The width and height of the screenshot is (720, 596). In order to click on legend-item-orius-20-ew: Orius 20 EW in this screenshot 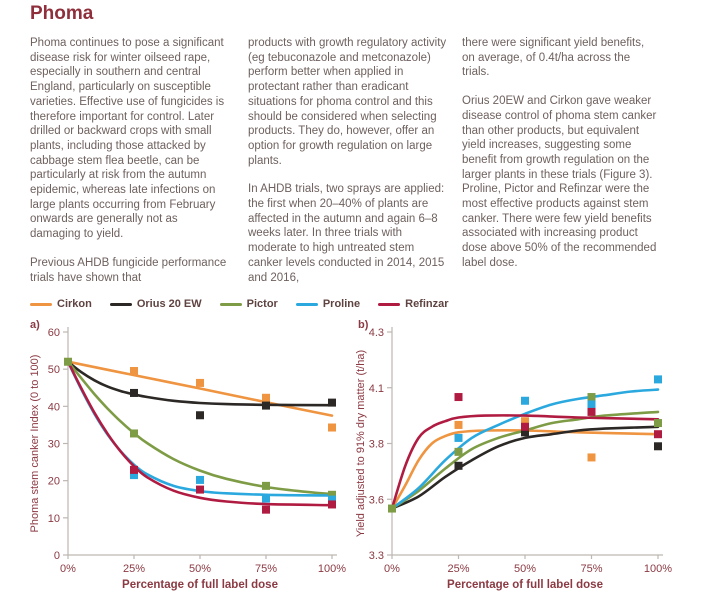, I will do `click(155, 304)`.